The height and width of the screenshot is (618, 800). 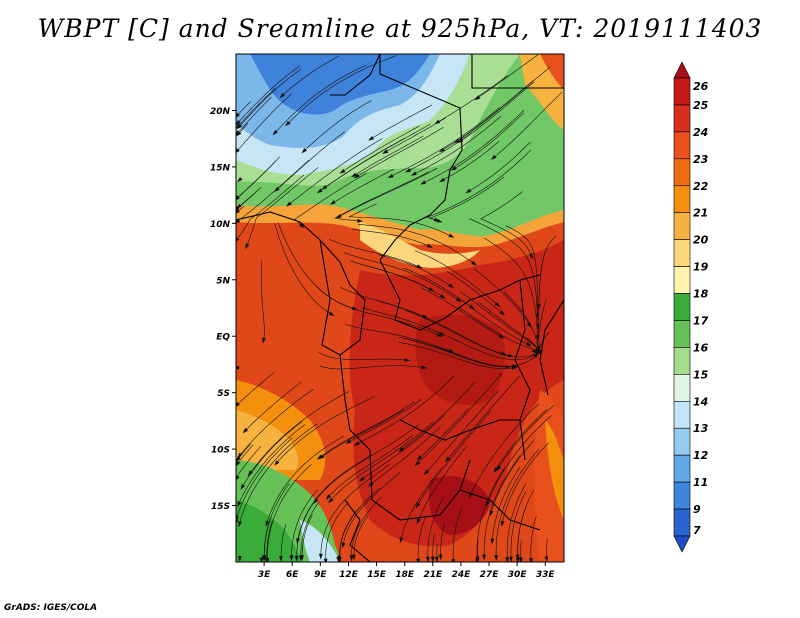 I want to click on colorbar-label: 18, so click(x=701, y=294).